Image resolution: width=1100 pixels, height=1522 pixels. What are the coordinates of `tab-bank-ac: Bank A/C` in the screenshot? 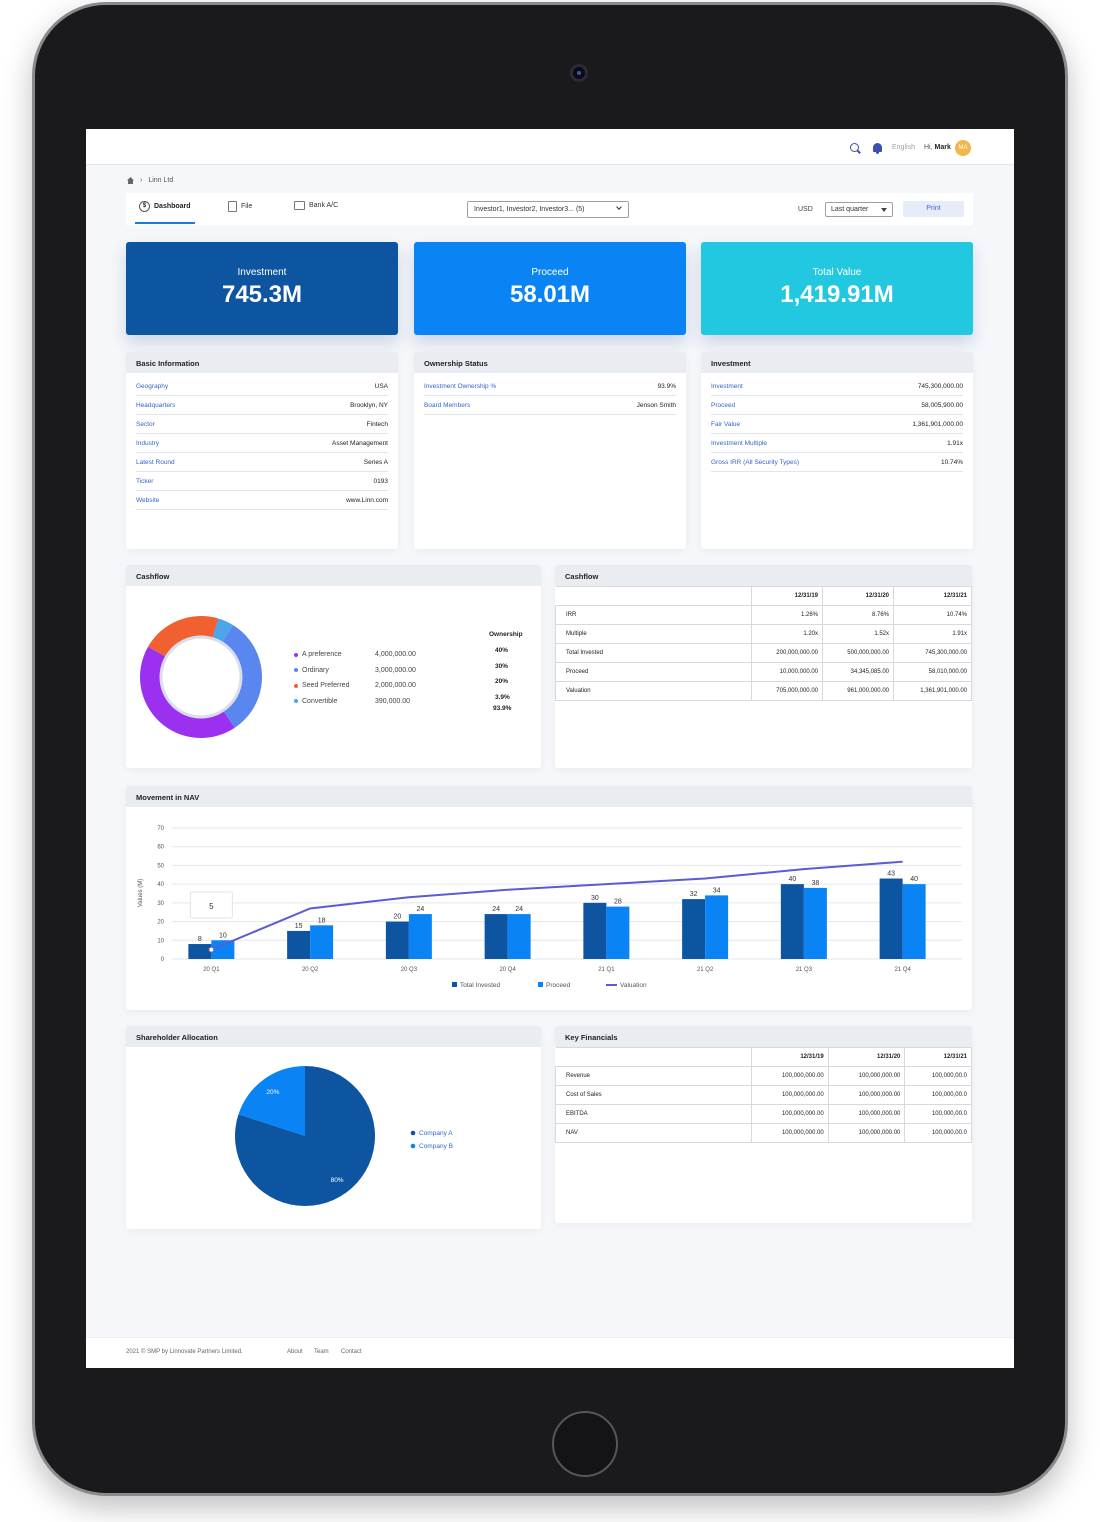 It's located at (316, 205).